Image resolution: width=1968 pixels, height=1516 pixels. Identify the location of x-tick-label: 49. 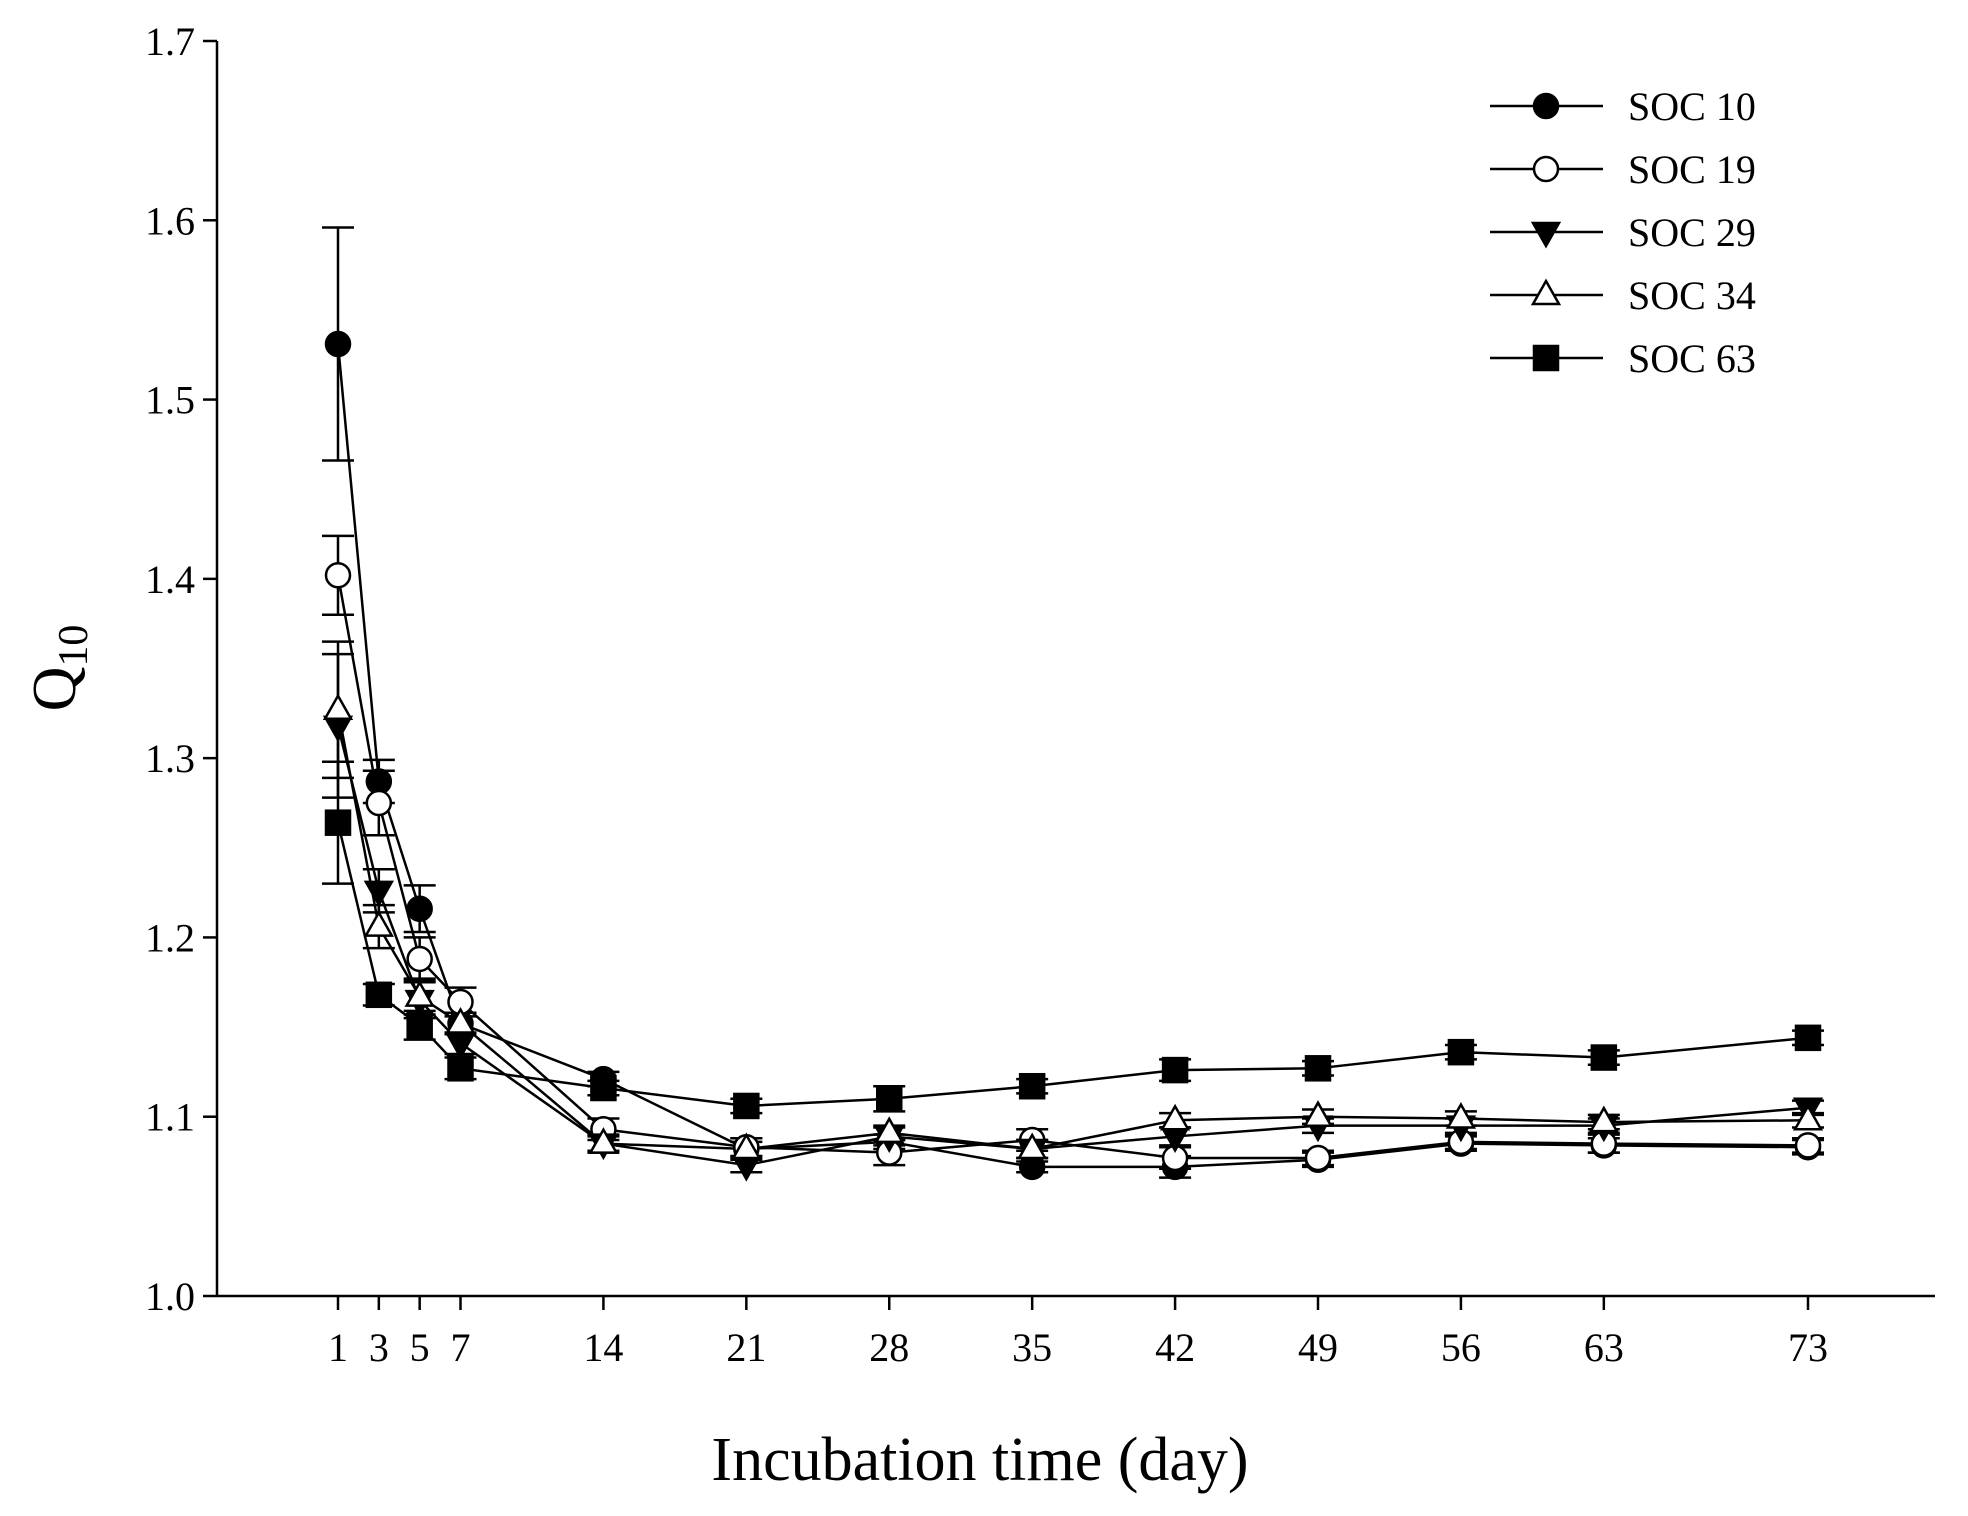
(1318, 1347).